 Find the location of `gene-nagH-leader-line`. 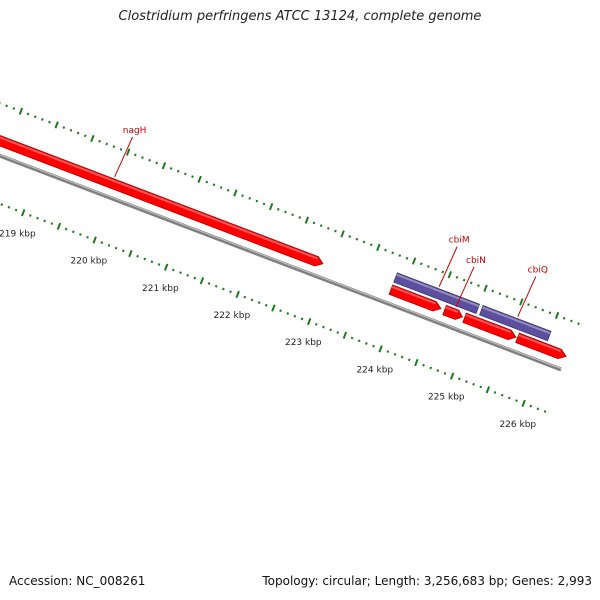

gene-nagH-leader-line is located at coordinates (124, 157).